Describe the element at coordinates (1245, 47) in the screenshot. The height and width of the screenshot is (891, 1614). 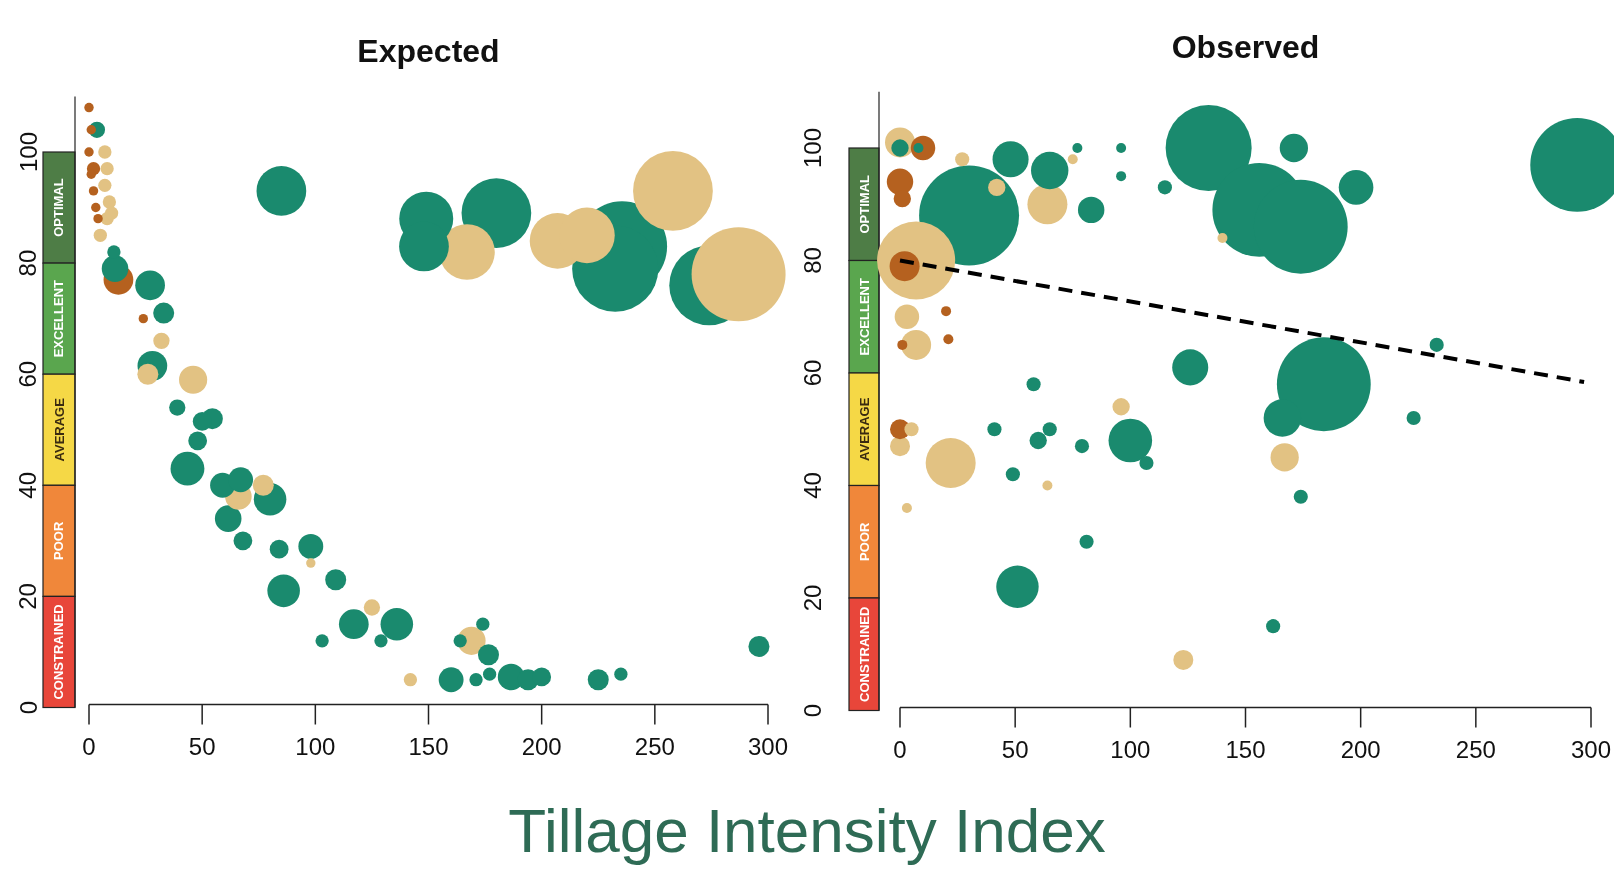
I see `chart-title: Observed` at that location.